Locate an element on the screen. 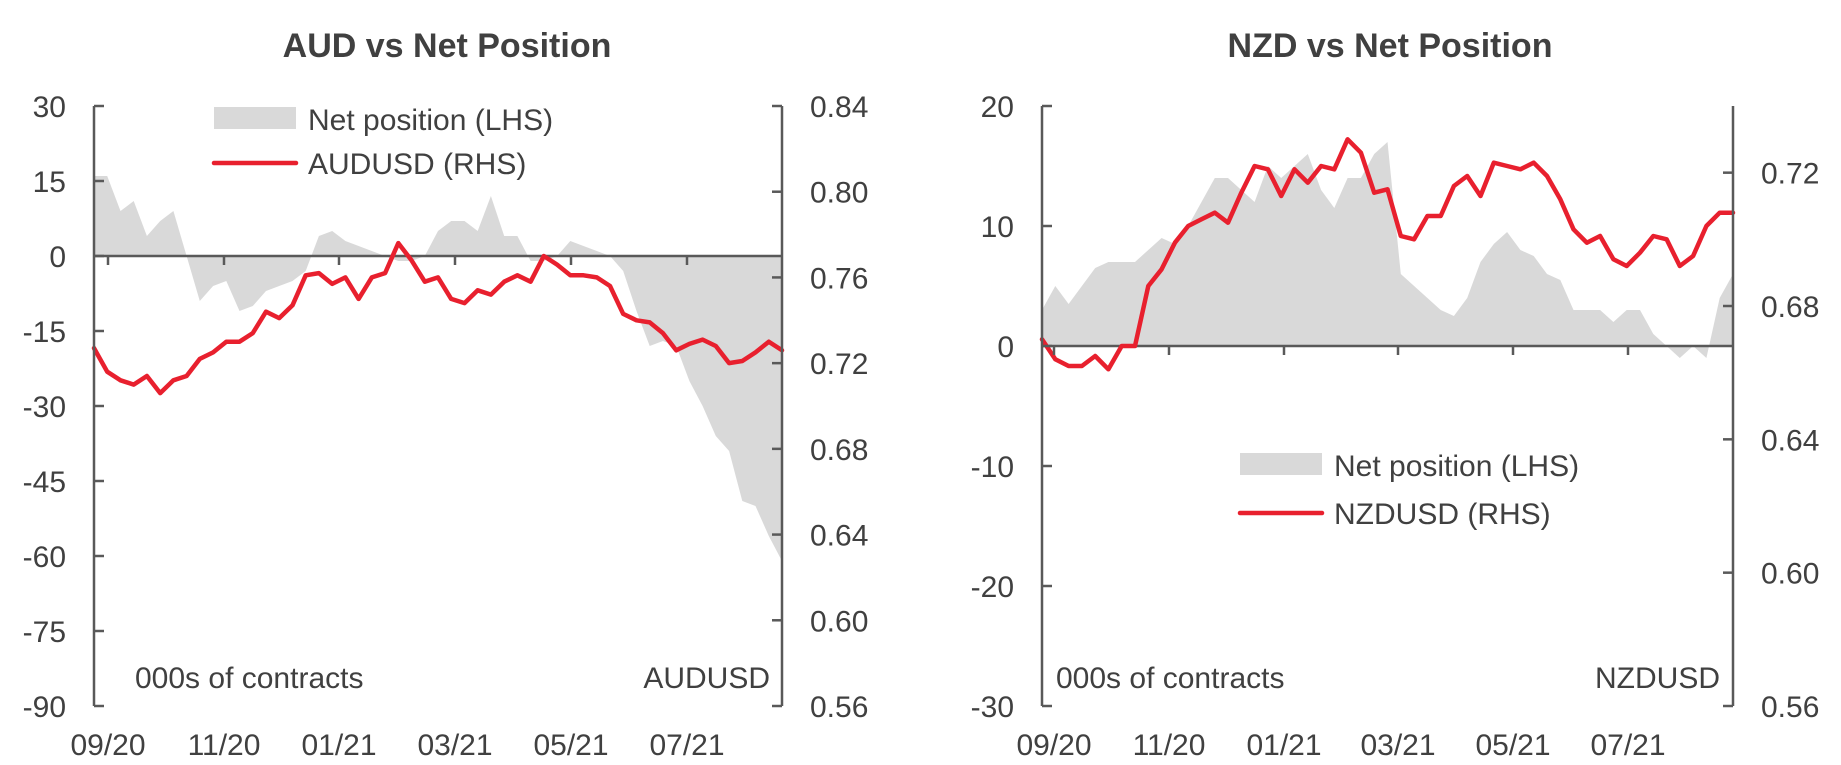  chart-title: AUD vs Net Position is located at coordinates (447, 46).